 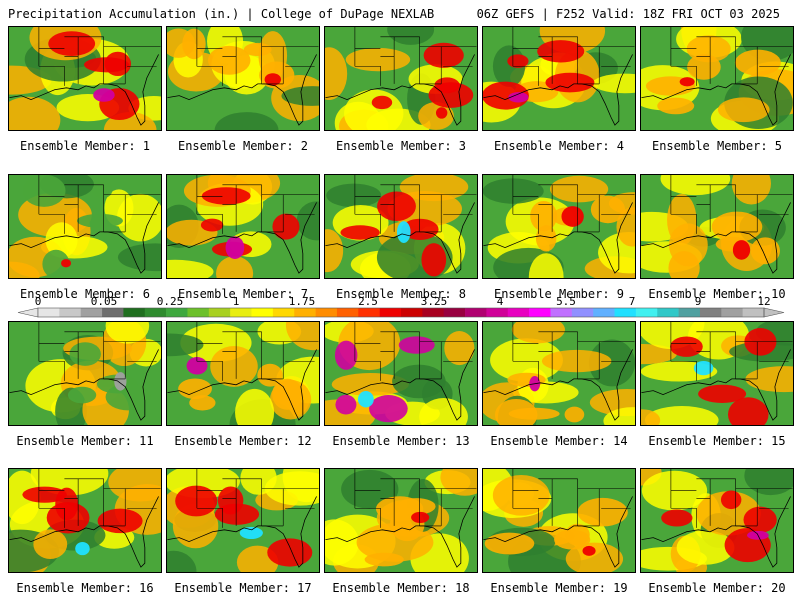 What do you see at coordinates (698, 301) in the screenshot?
I see `colorbar-tick-label: 9` at bounding box center [698, 301].